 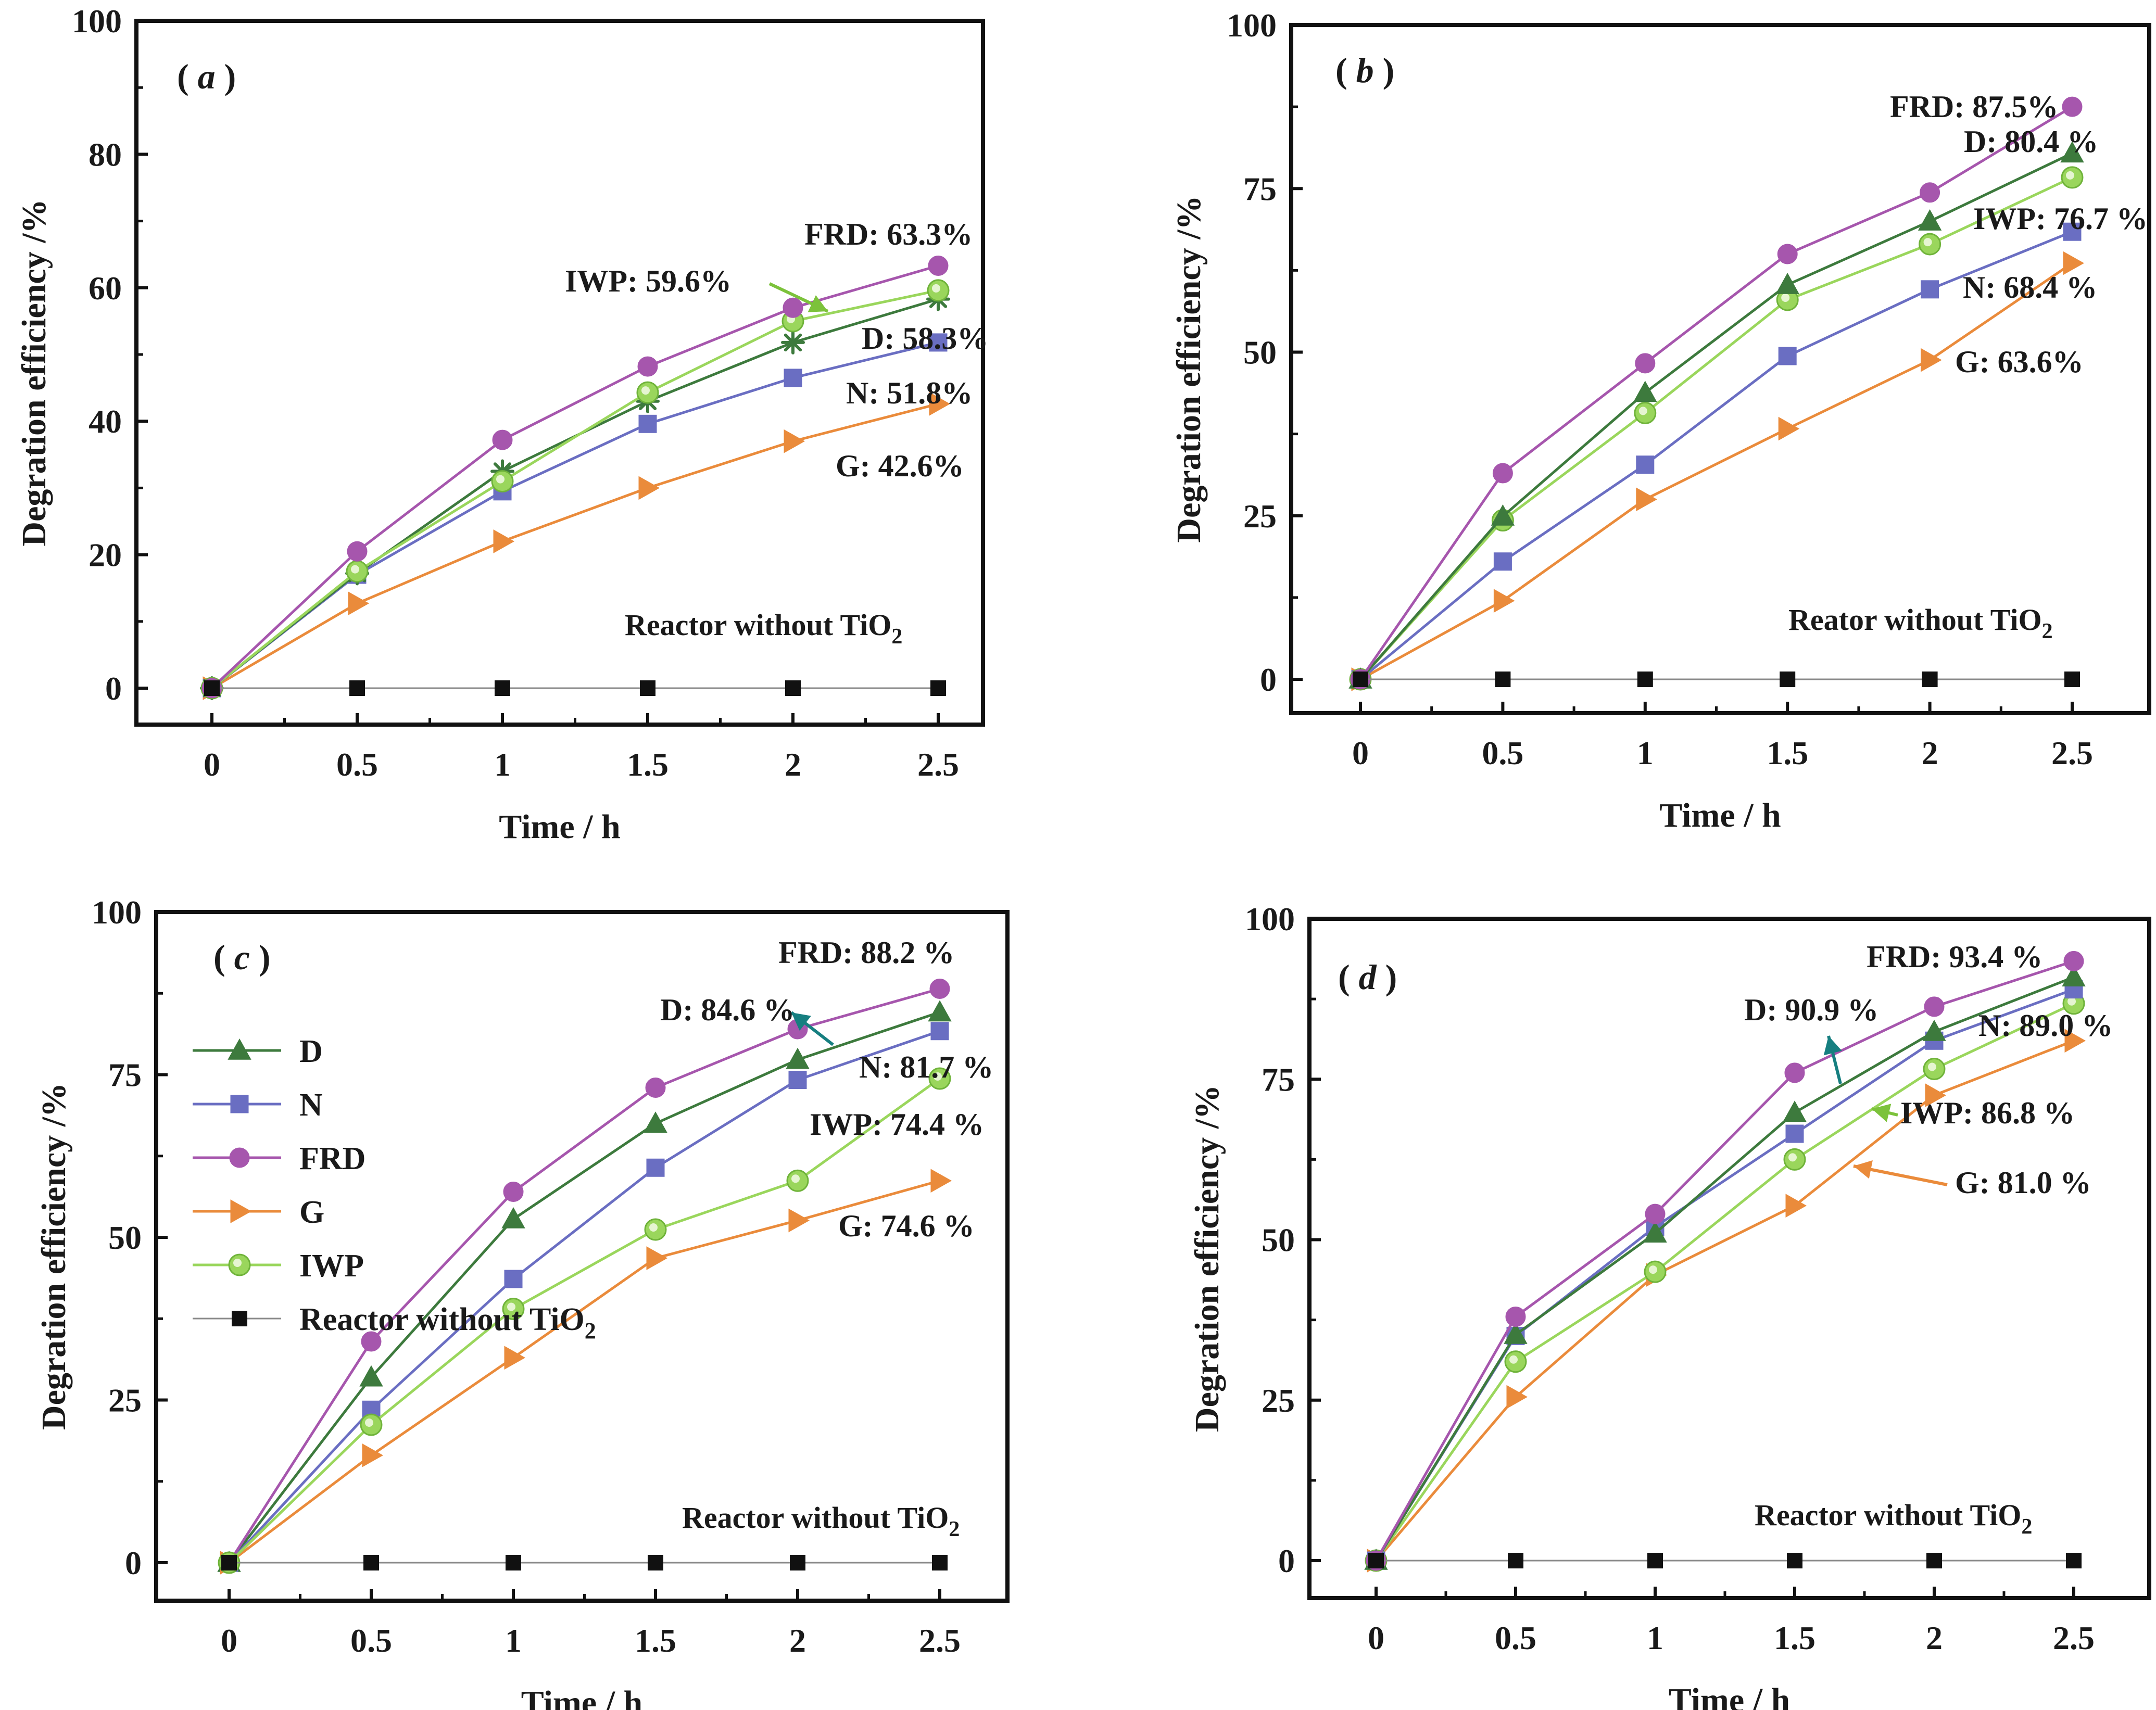 I want to click on x-tick-label-b-2: 1, so click(x=1646, y=752).